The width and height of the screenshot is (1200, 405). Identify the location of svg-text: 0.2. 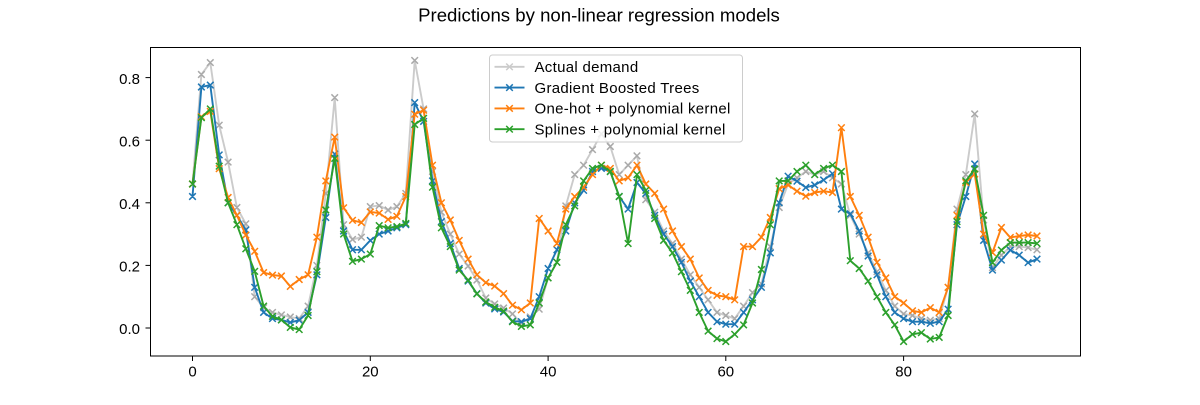
(129, 267).